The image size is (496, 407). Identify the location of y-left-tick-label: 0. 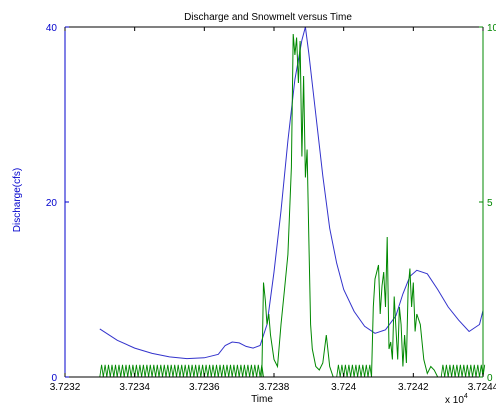
(54, 378).